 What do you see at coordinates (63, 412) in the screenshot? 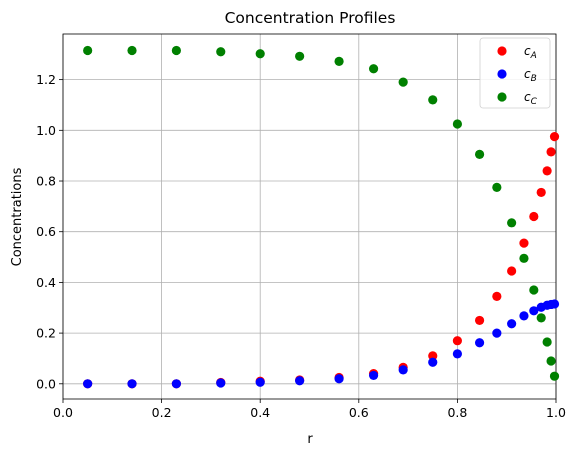
I see `x-tick-label: 0.0` at bounding box center [63, 412].